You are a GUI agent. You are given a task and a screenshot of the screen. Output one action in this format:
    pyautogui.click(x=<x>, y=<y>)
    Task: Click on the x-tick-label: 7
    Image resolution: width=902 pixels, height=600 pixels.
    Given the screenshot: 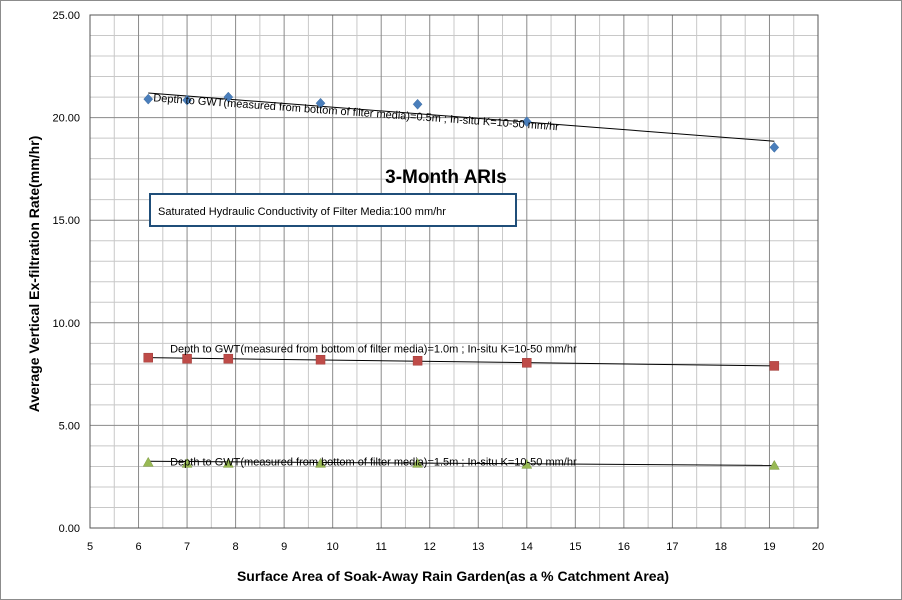 What is the action you would take?
    pyautogui.click(x=187, y=547)
    